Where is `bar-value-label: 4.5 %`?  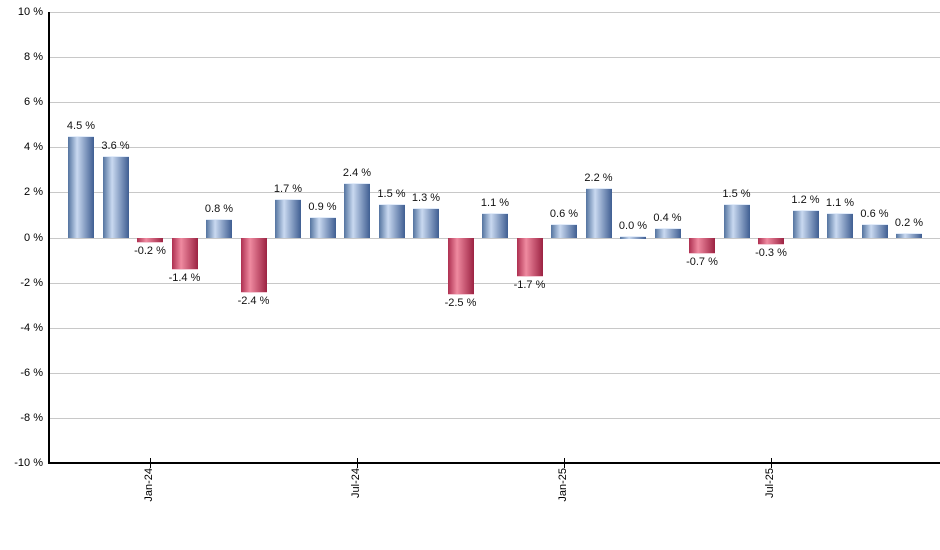
bar-value-label: 4.5 % is located at coordinates (81, 126).